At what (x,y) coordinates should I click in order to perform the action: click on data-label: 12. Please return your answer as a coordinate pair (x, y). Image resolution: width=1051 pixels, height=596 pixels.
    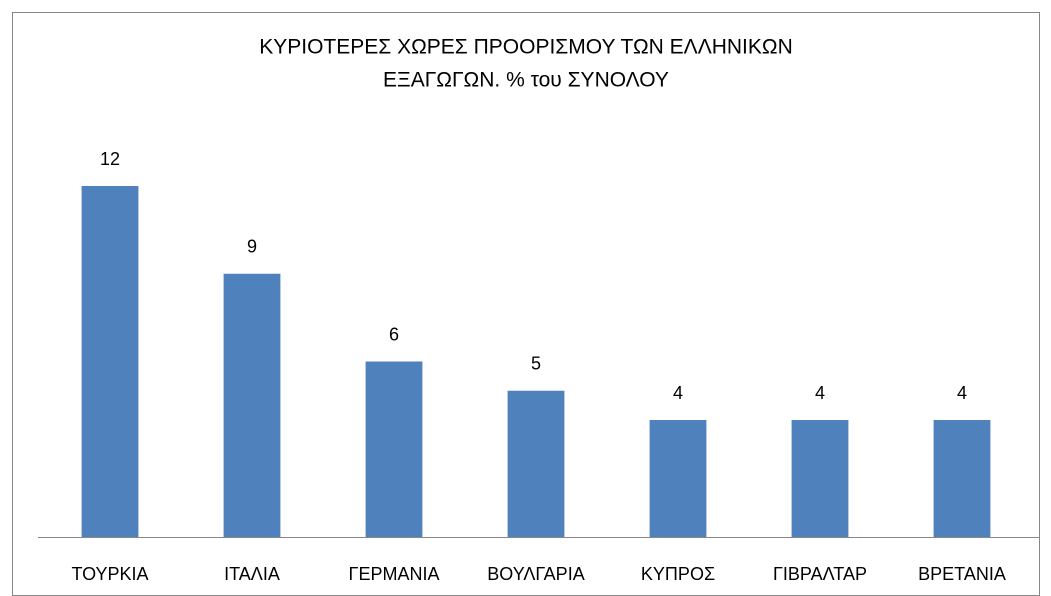
    Looking at the image, I should click on (110, 159).